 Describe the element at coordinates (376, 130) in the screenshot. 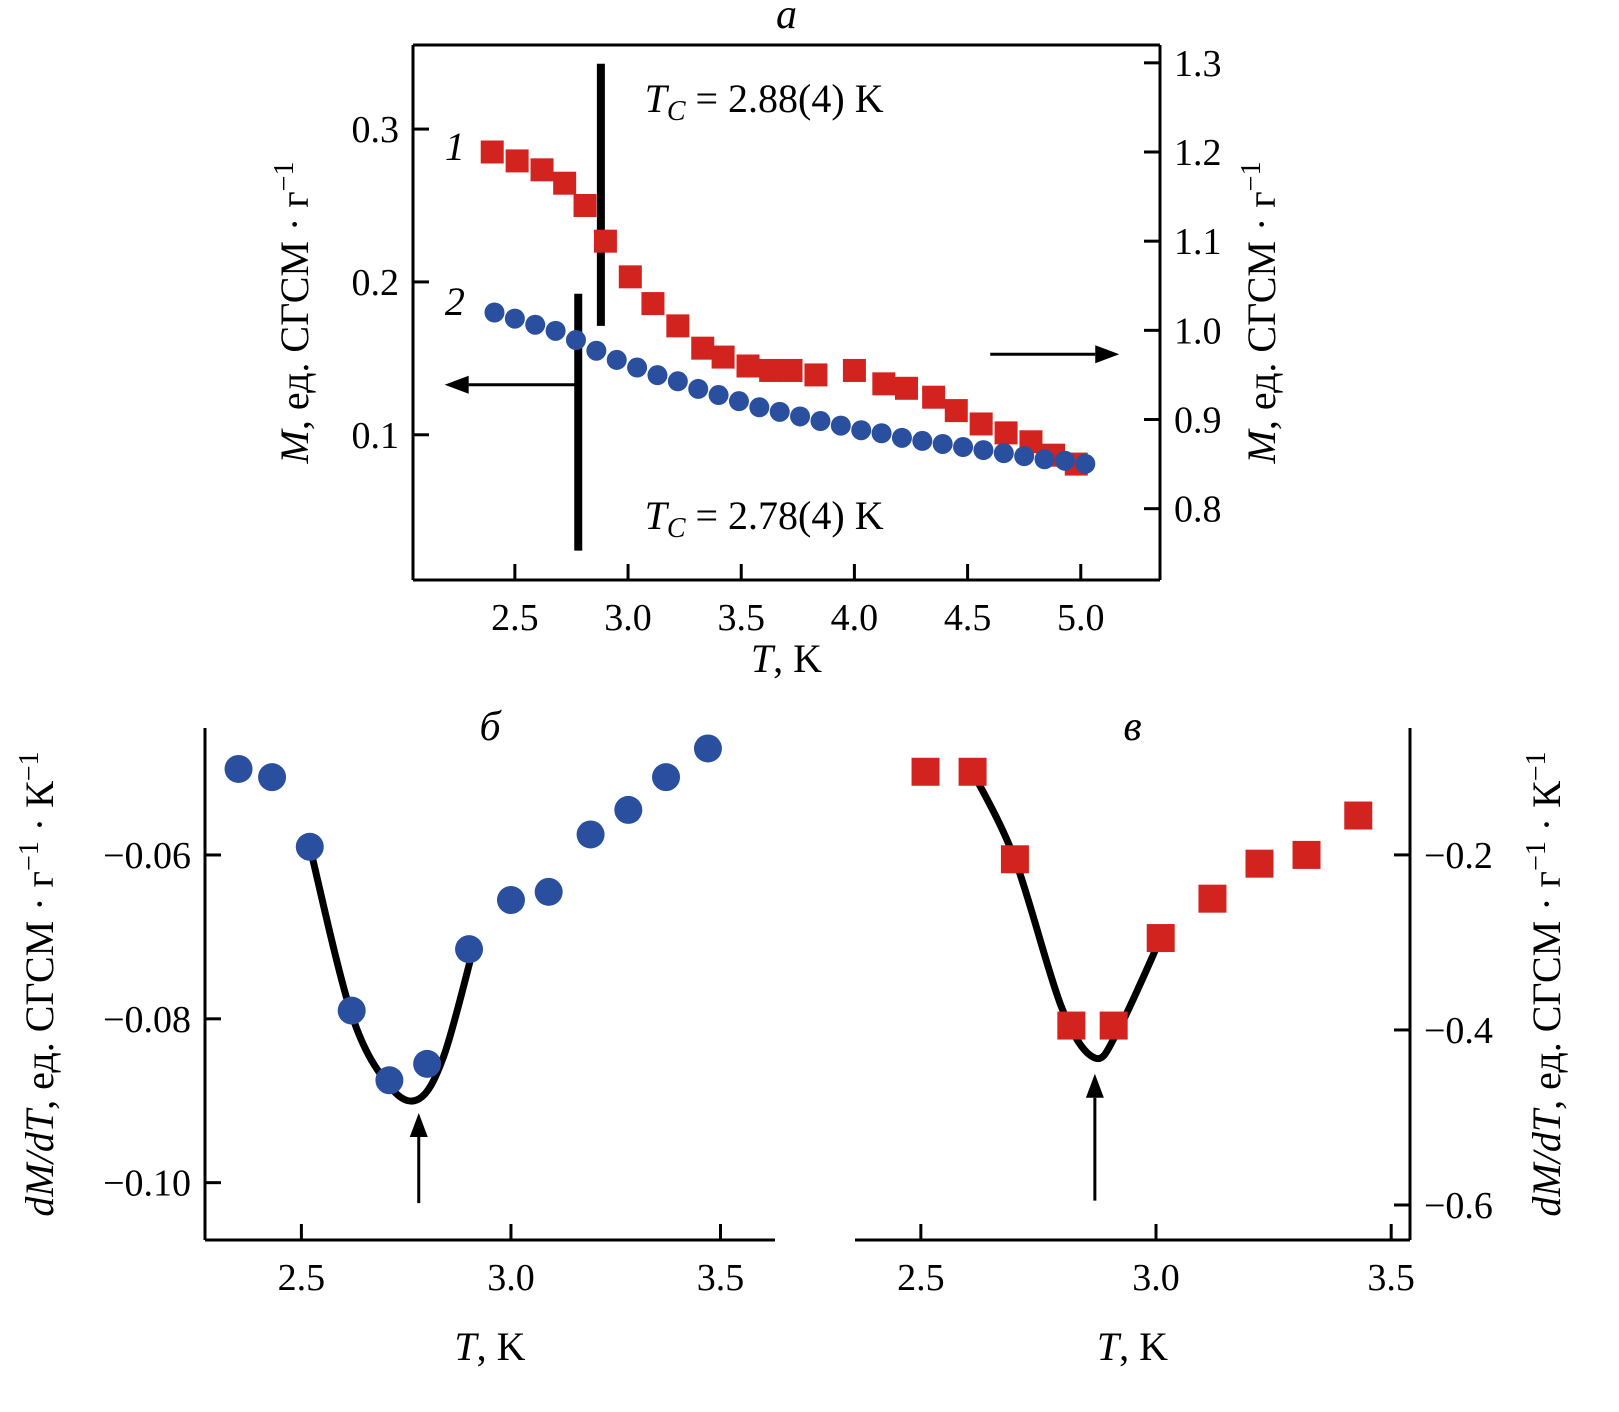

I see `y-tick-label: 0.3` at that location.